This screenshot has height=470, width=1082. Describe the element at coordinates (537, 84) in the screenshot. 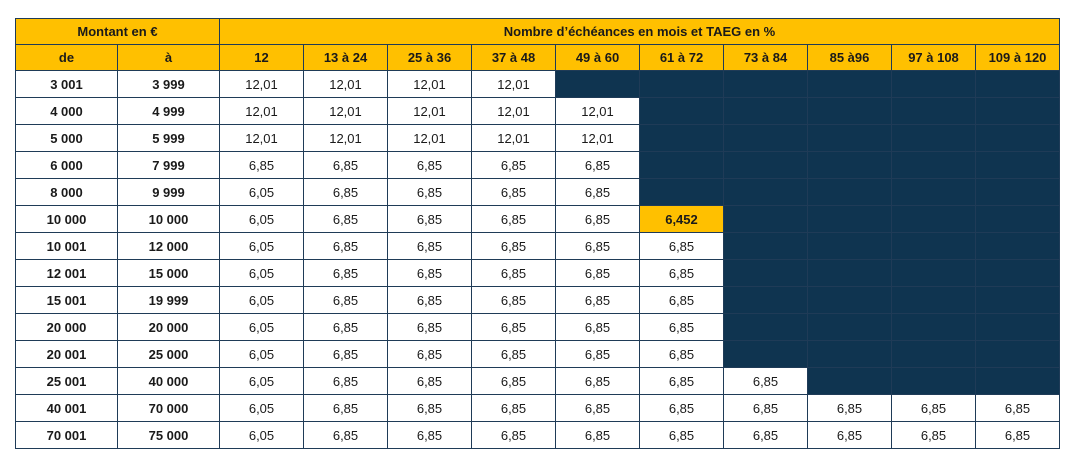

I see `table-row: 3 001 3 999 12,01 12,01 12,01 12,01` at that location.